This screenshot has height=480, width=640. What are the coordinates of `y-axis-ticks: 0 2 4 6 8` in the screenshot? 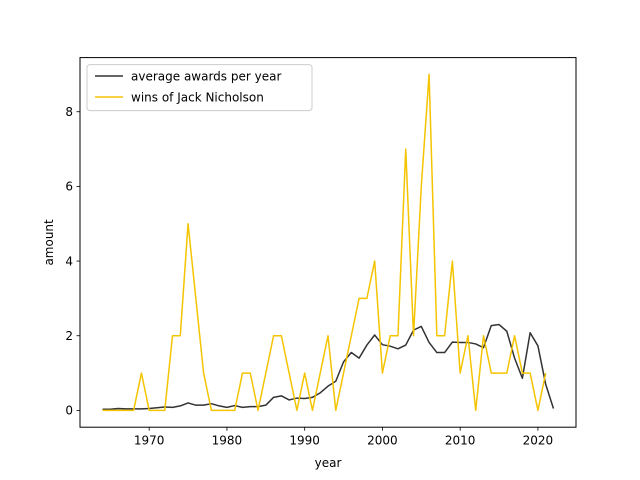 It's located at (72, 261).